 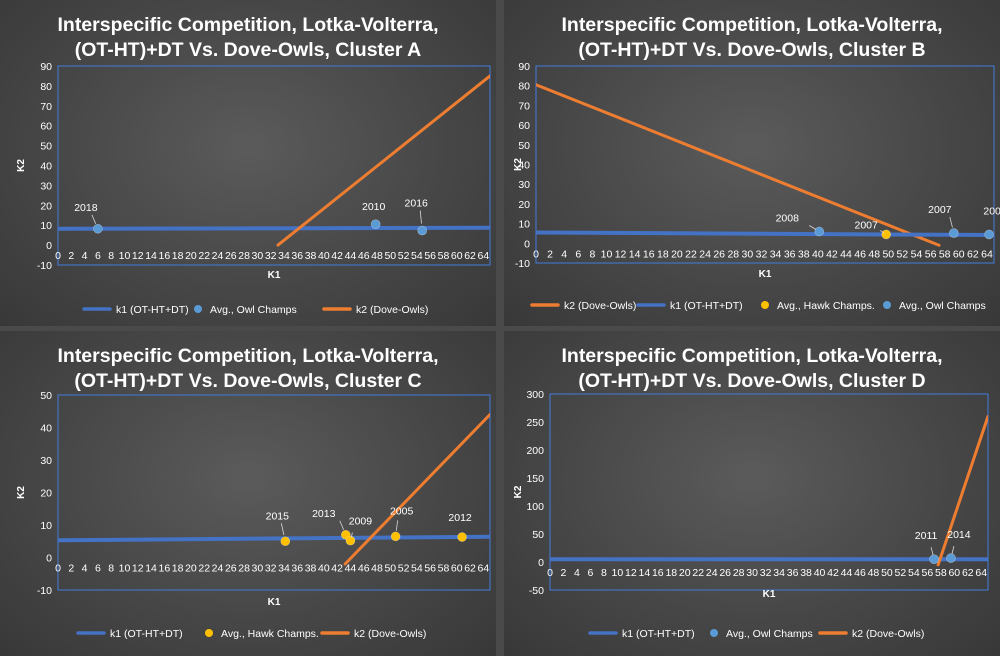 What do you see at coordinates (444, 256) in the screenshot?
I see `x-tick-label: 58` at bounding box center [444, 256].